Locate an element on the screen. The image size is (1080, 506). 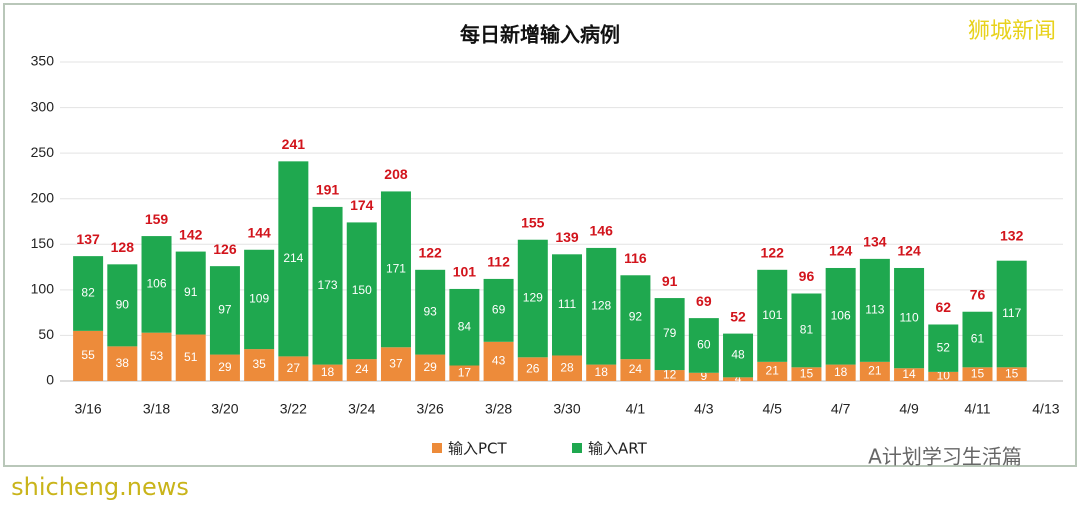
total-label: 139 is located at coordinates (567, 237).